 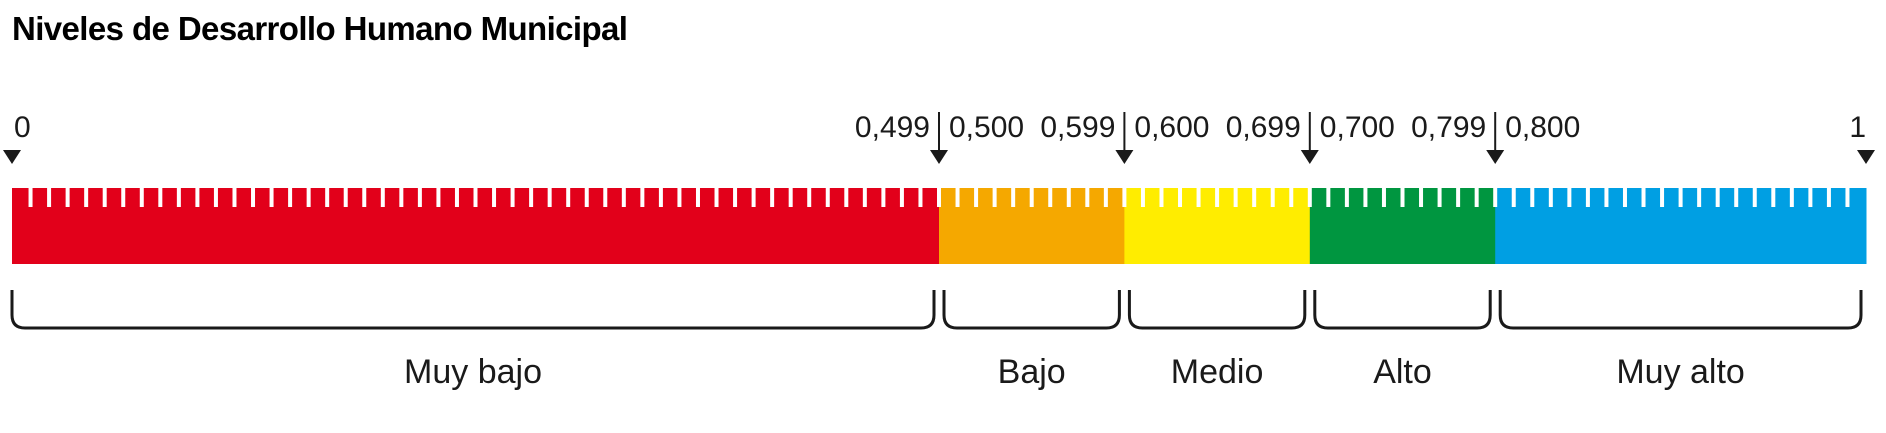 What do you see at coordinates (1217, 372) in the screenshot?
I see `range-label: Medio` at bounding box center [1217, 372].